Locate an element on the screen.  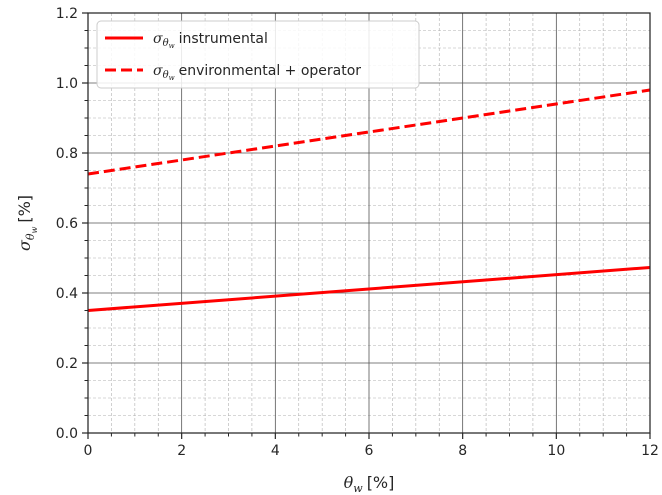
y-tick-label: 0.6 is located at coordinates (67, 224).